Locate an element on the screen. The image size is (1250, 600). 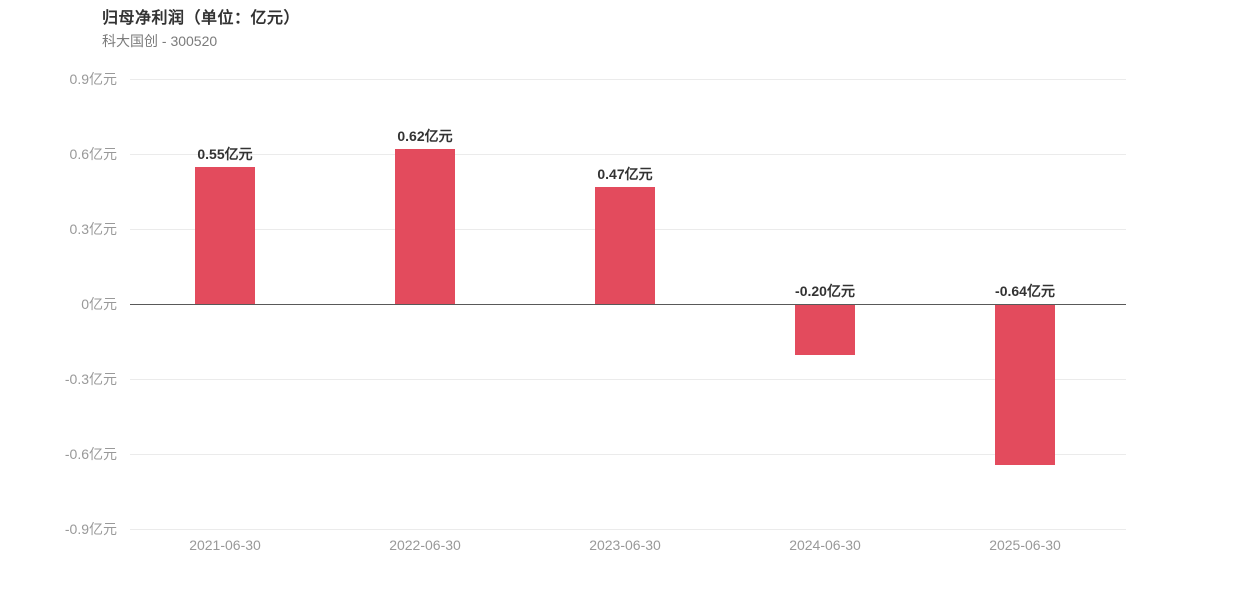
bar-value-label: -0.64亿元 is located at coordinates (1025, 291).